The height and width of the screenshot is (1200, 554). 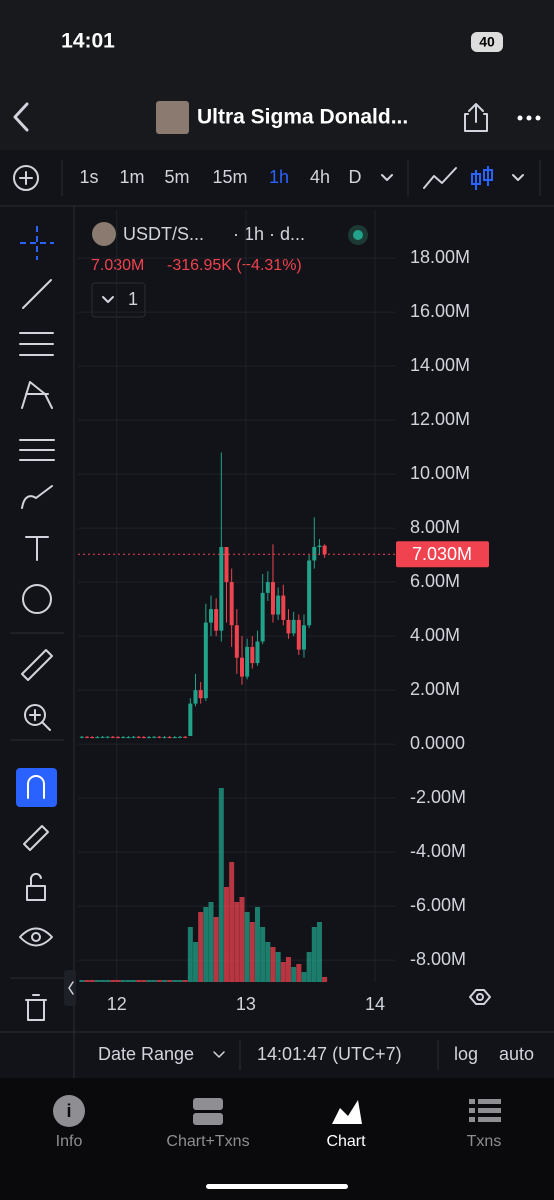 What do you see at coordinates (529, 118) in the screenshot?
I see `more-button` at bounding box center [529, 118].